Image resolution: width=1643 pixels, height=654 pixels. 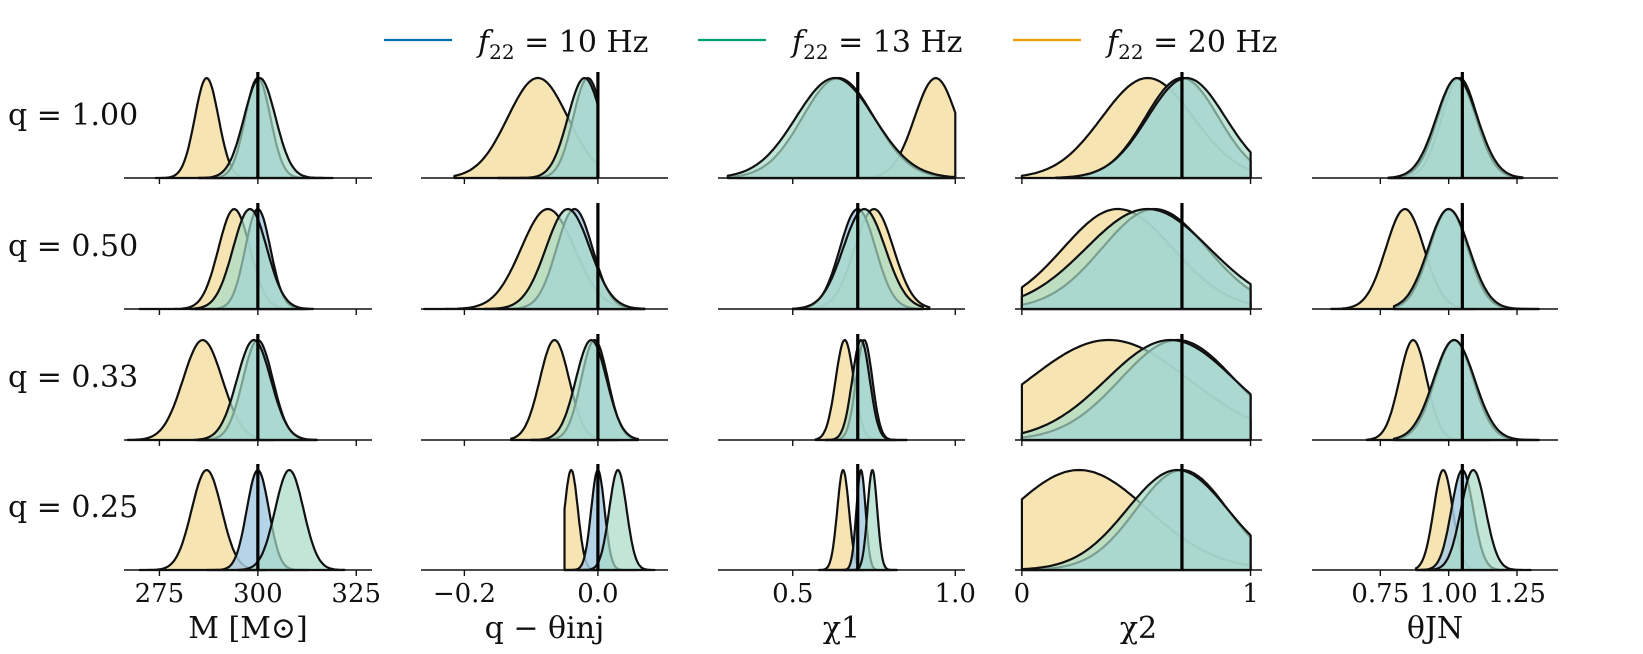 I want to click on density-q-row-2-f13, so click(x=585, y=390).